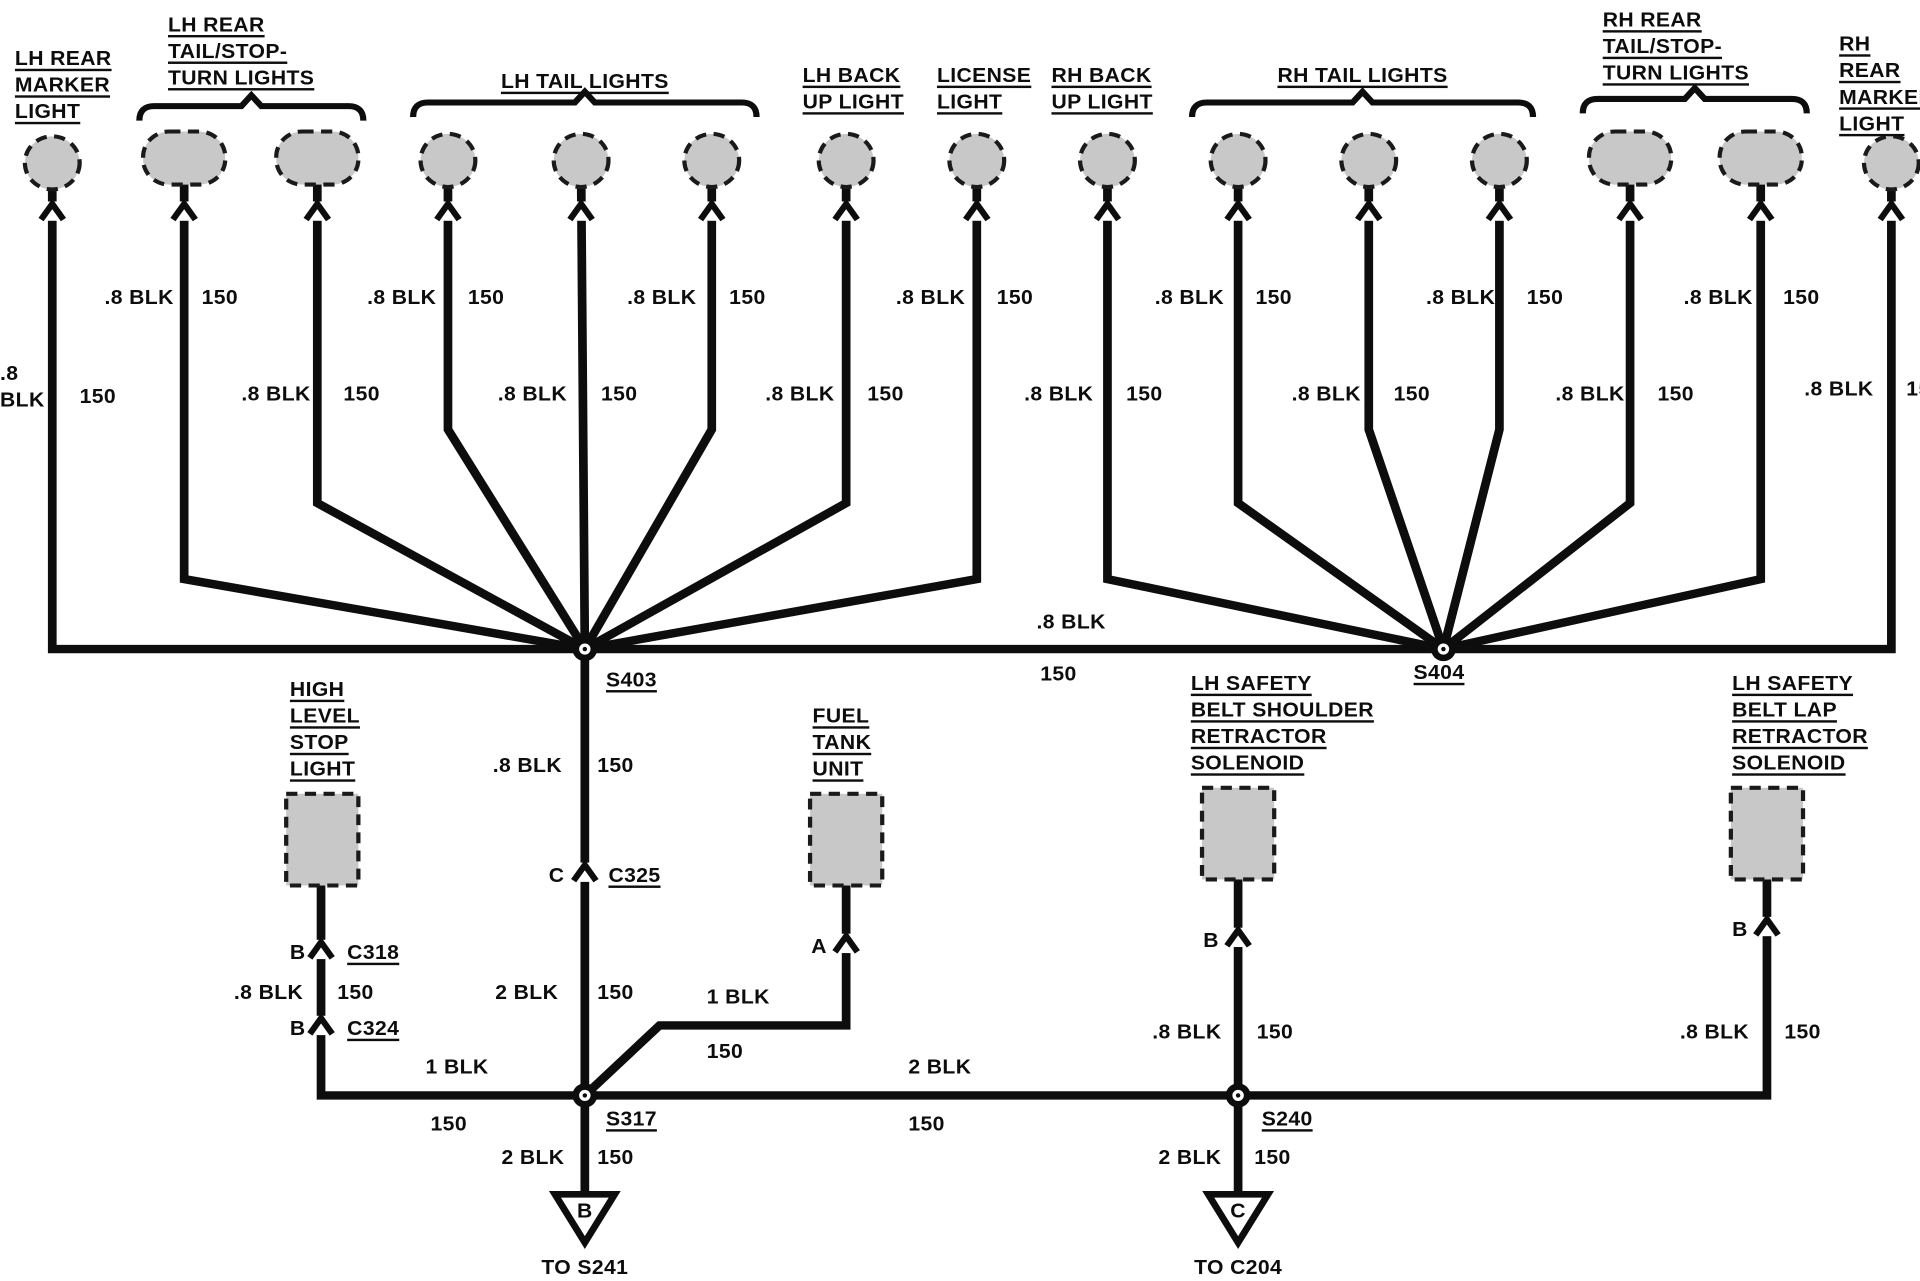 The width and height of the screenshot is (1920, 1281). Describe the element at coordinates (1238, 1267) in the screenshot. I see `label-to-c204: TO C204` at that location.